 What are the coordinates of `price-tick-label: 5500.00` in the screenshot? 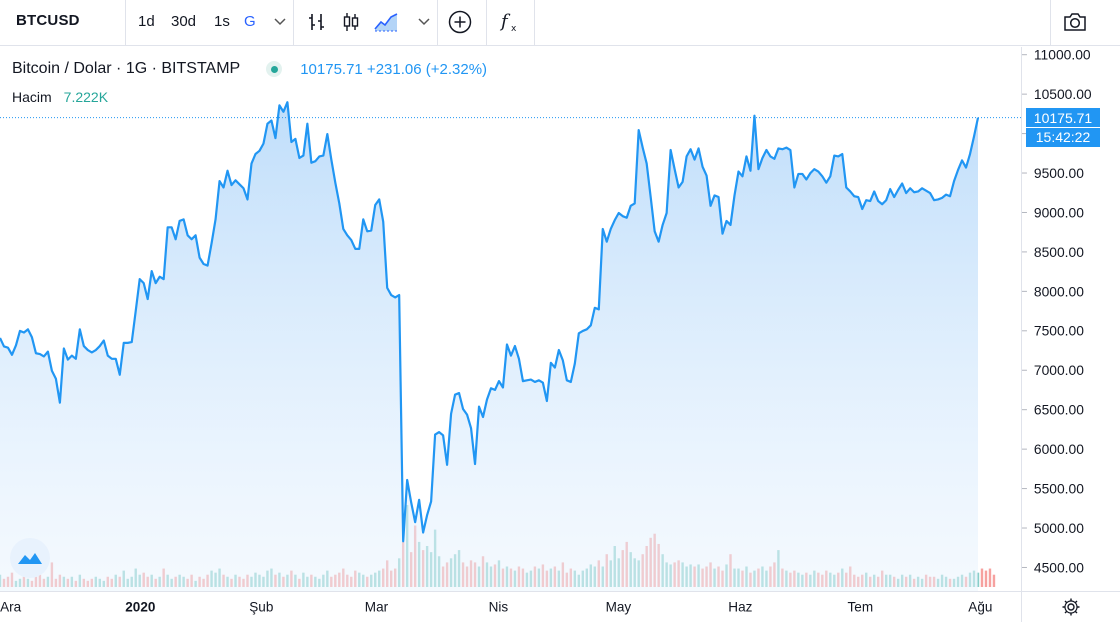 It's located at (1059, 489).